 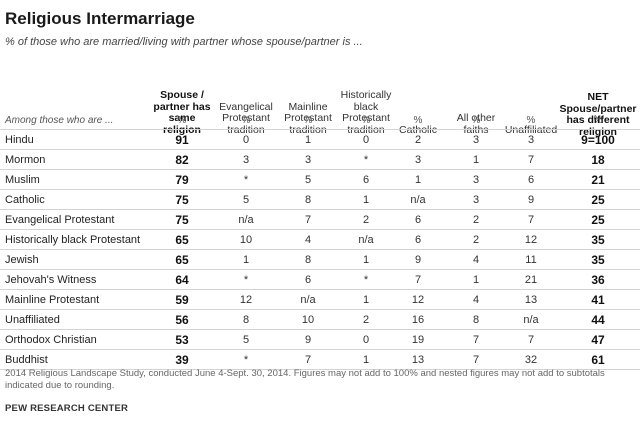 I want to click on table-cell: 41, so click(x=598, y=300).